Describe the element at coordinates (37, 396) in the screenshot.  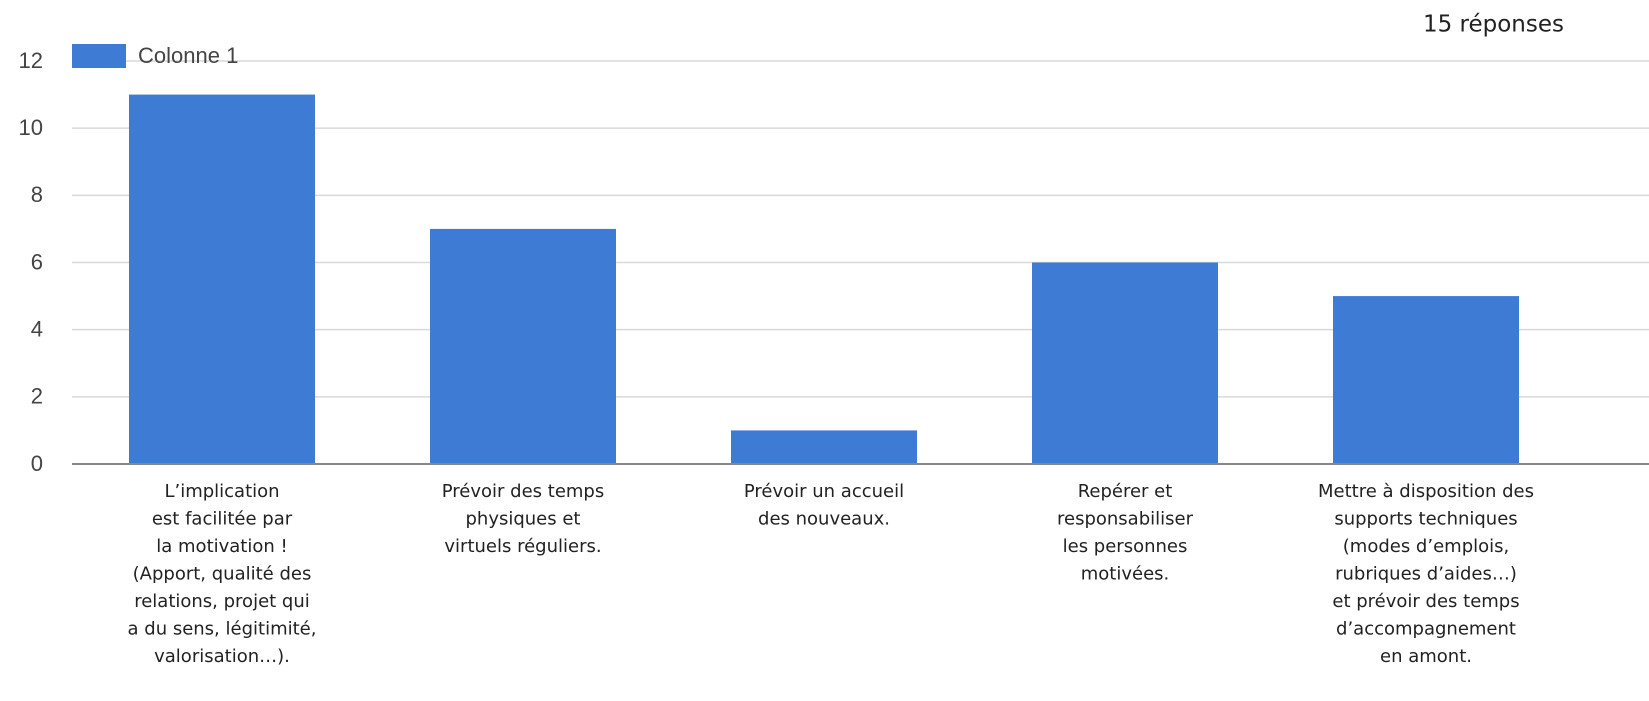
I see `y-tick-label: 2` at that location.